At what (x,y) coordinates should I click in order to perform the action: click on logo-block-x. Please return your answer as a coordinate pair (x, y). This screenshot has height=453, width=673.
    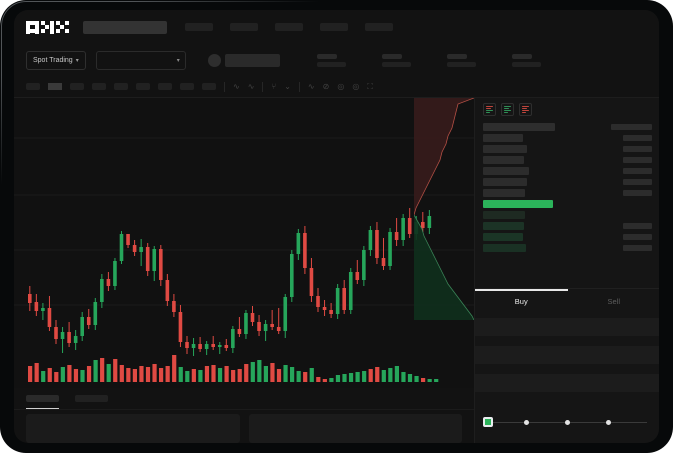
    Looking at the image, I should click on (62, 27).